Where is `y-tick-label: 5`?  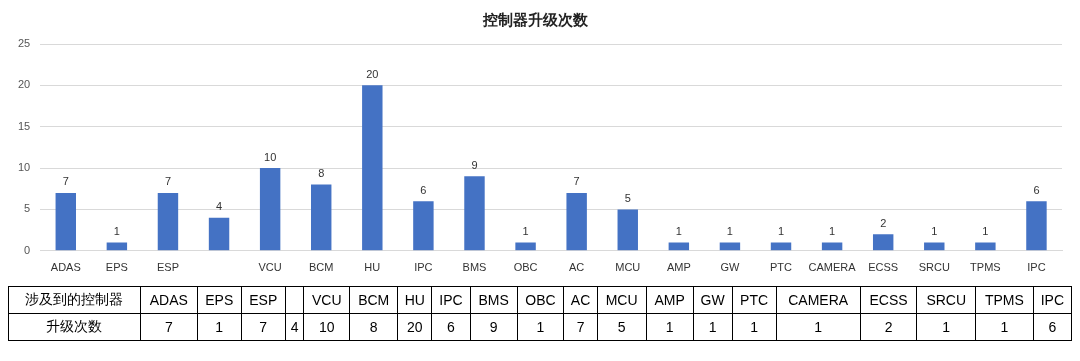
y-tick-label: 5 is located at coordinates (27, 208).